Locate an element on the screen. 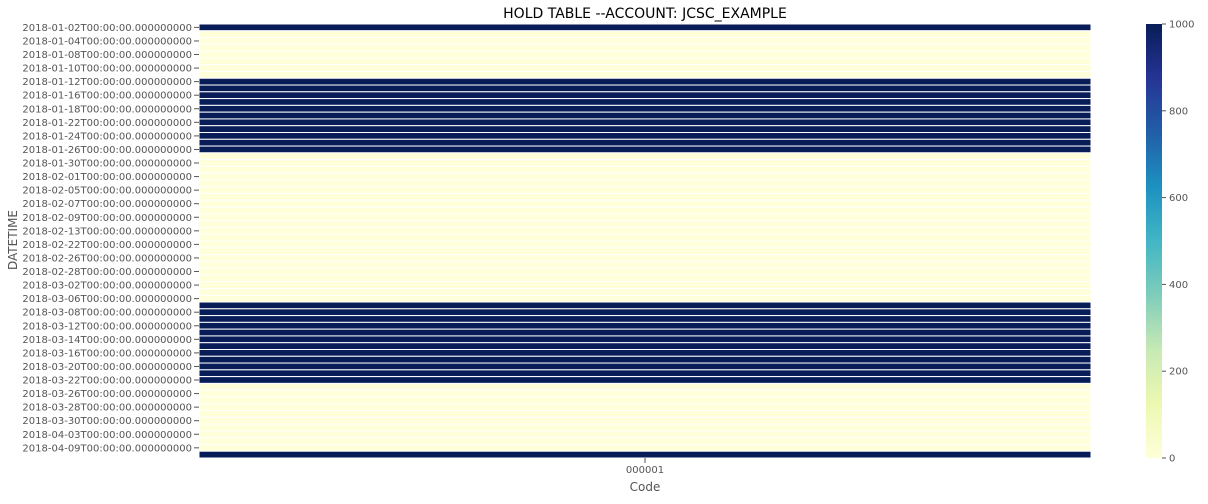 This screenshot has height=504, width=1208. y-tick-label: 2018-02-09T00:00:00.000000000 is located at coordinates (107, 218).